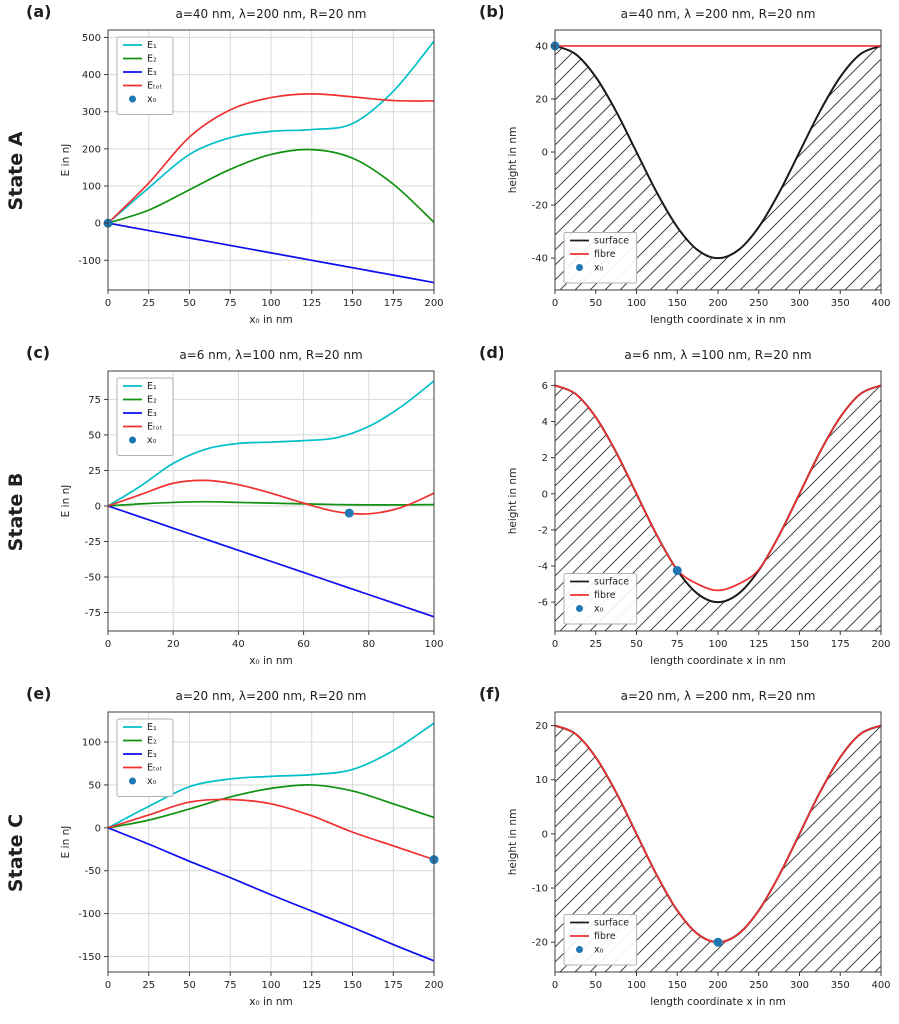  I want to click on svg-text: E in nJ, so click(66, 842).